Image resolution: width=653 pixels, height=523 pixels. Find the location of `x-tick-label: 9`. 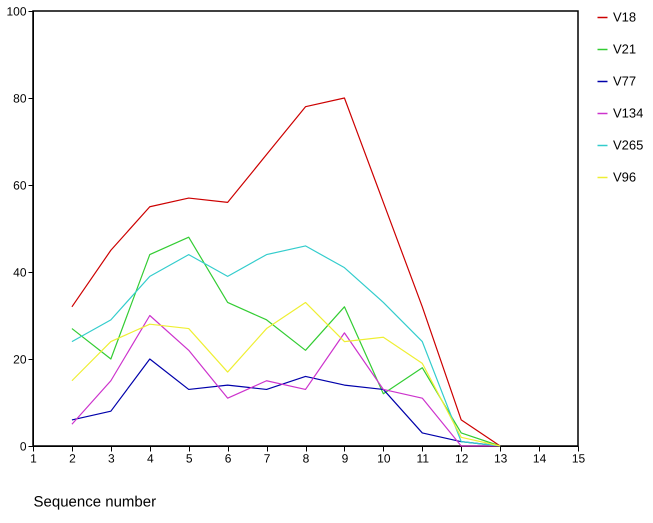

x-tick-label: 9 is located at coordinates (345, 459).